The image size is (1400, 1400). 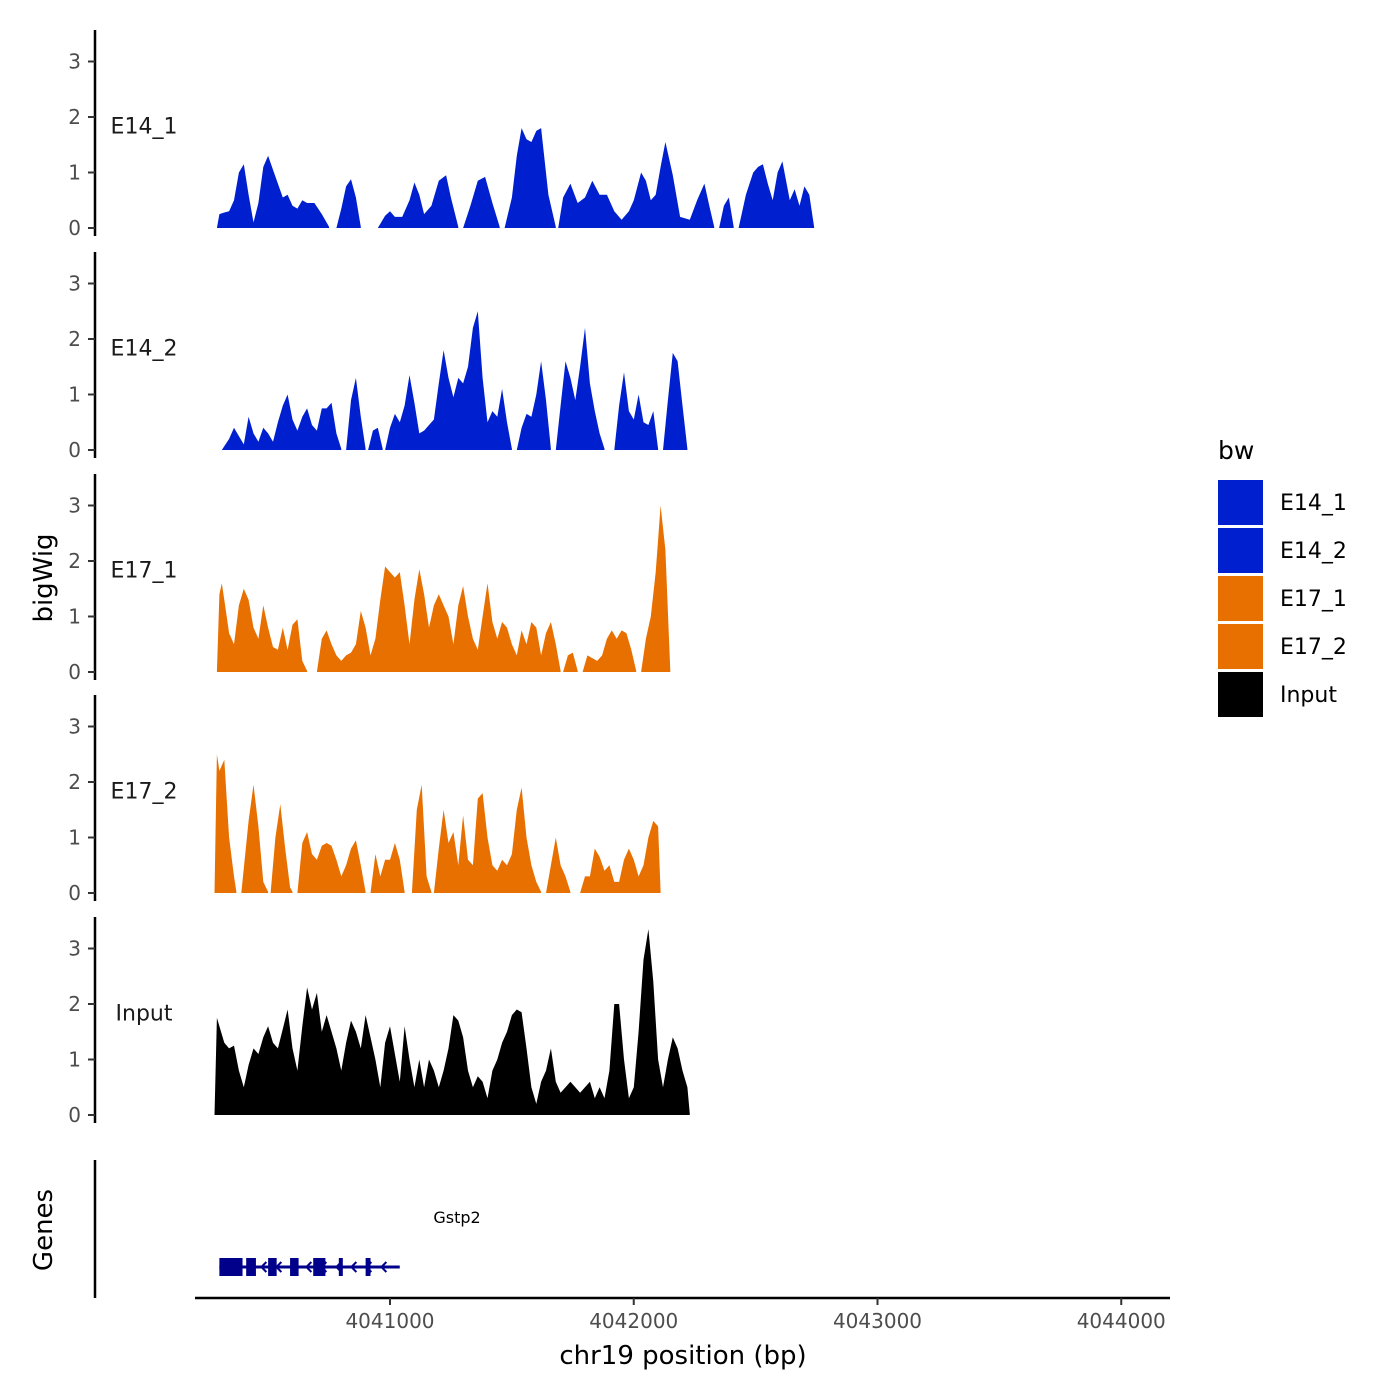 I want to click on legend: bw E14_1 E14_2 E17_1 E17_2 Input, so click(x=1282, y=576).